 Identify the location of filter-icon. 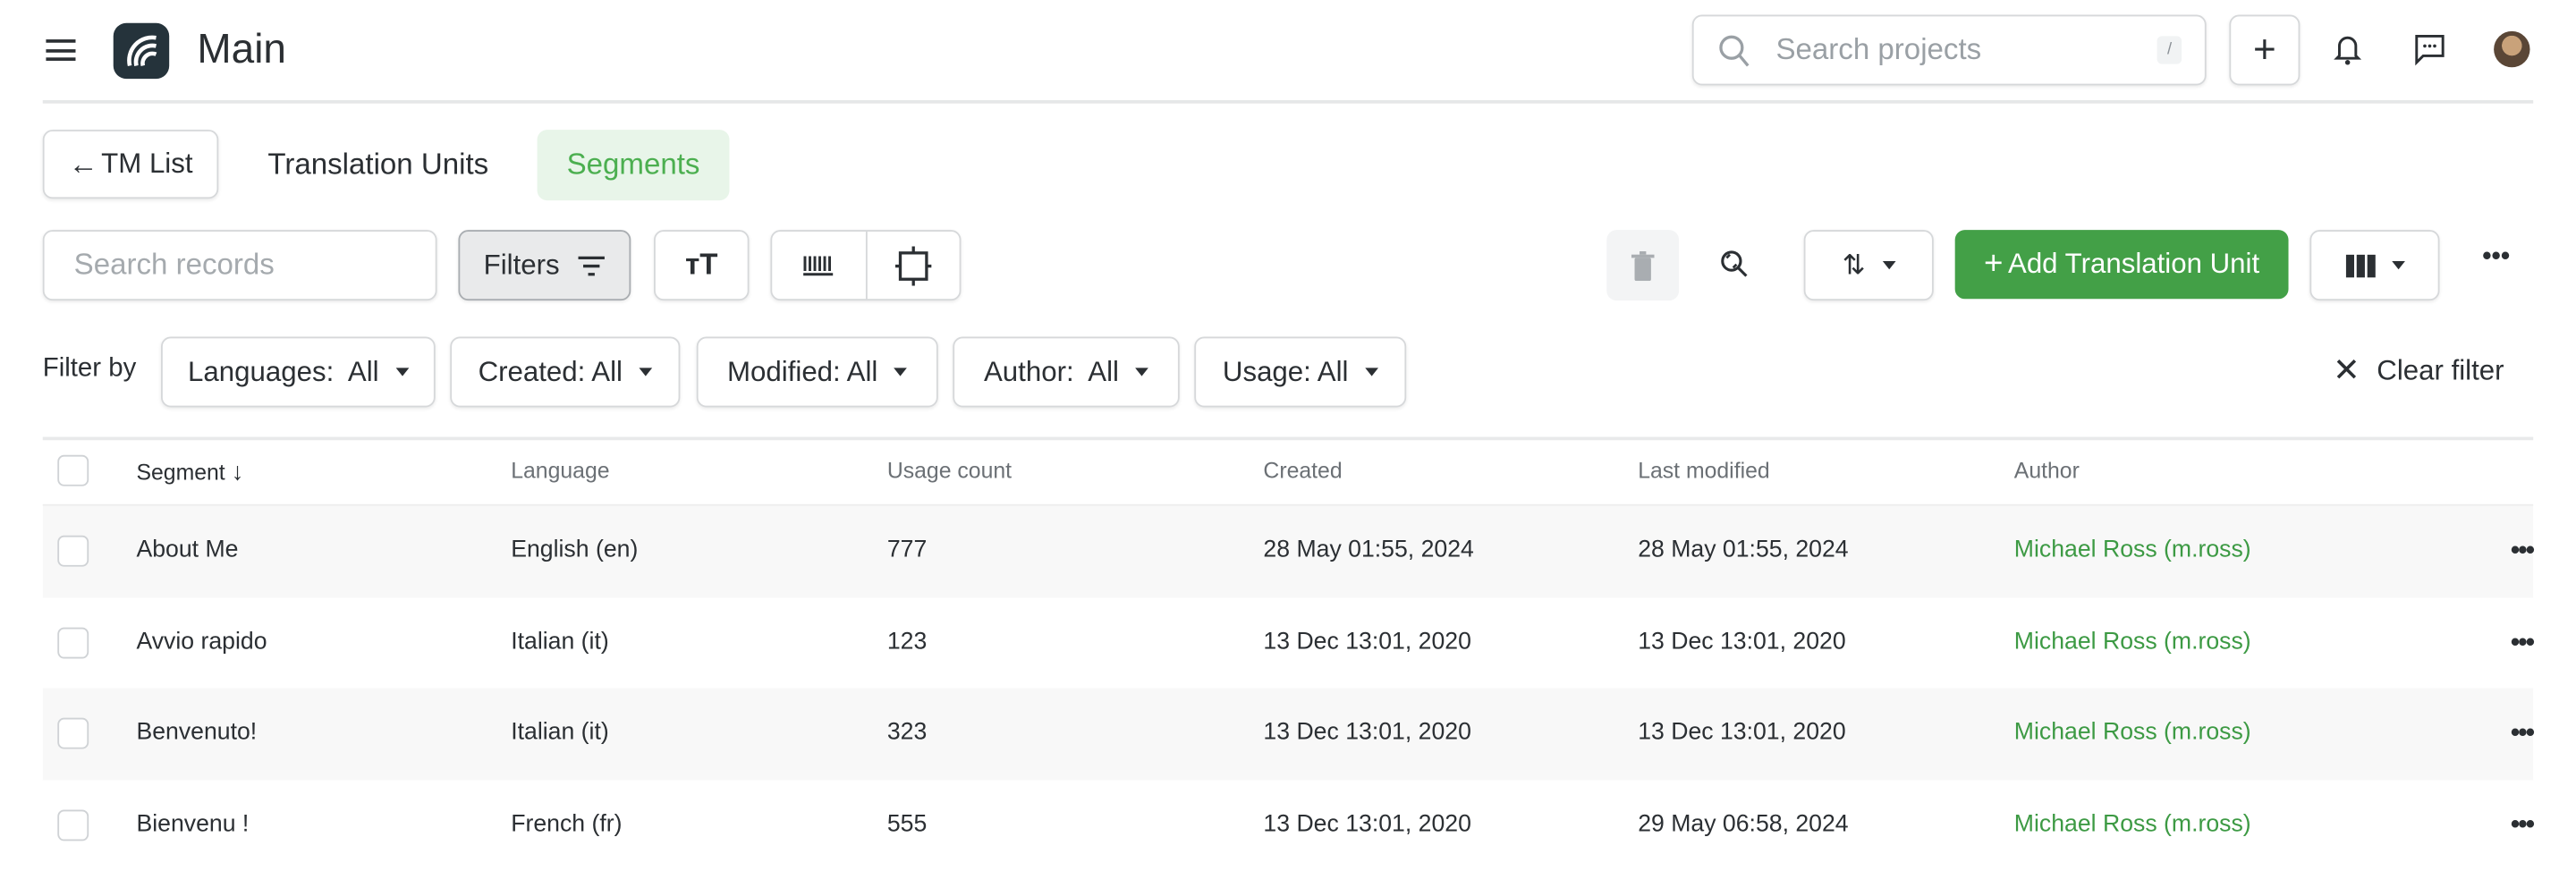
(591, 265).